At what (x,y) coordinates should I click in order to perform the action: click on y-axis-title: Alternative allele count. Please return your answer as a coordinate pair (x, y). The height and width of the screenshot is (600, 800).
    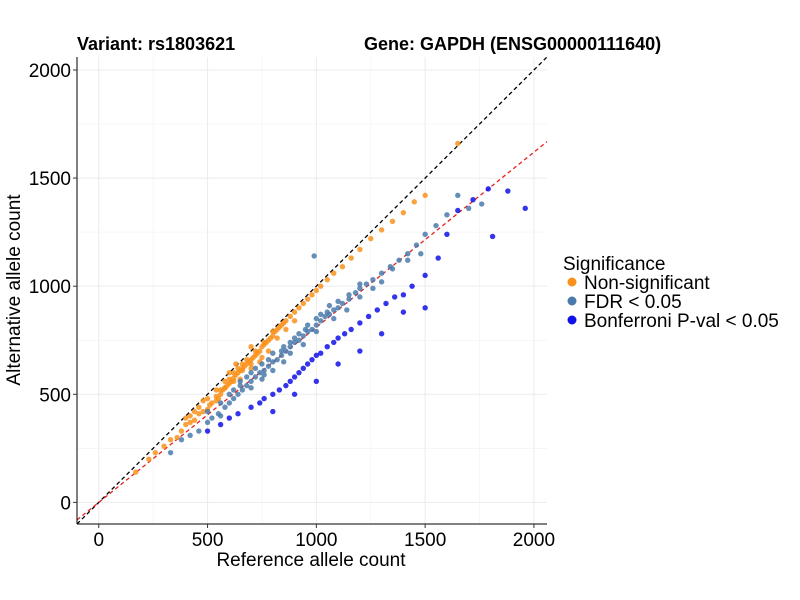
    Looking at the image, I should click on (14, 290).